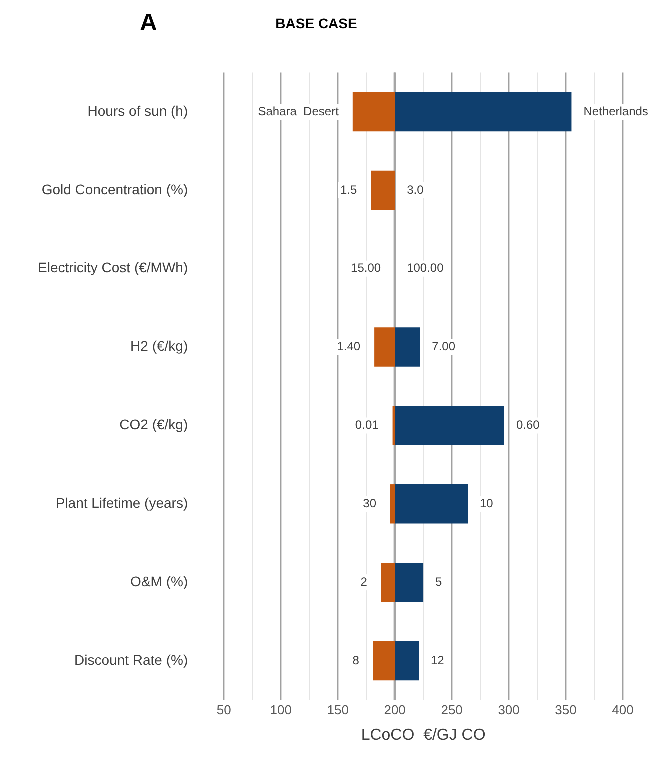 This screenshot has width=659, height=759. I want to click on annotation: 3.0, so click(415, 189).